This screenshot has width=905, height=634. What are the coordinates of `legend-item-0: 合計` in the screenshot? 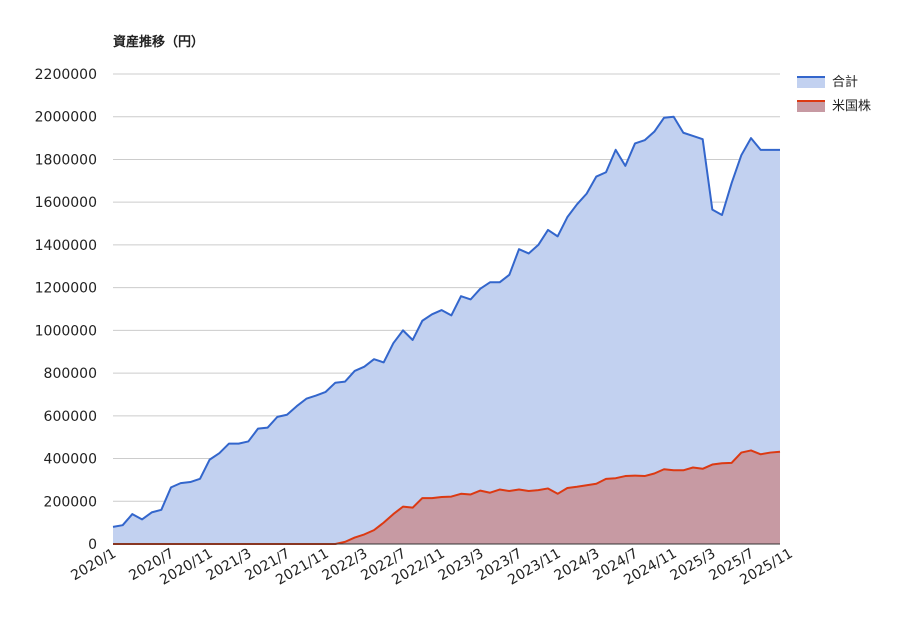 It's located at (827, 82).